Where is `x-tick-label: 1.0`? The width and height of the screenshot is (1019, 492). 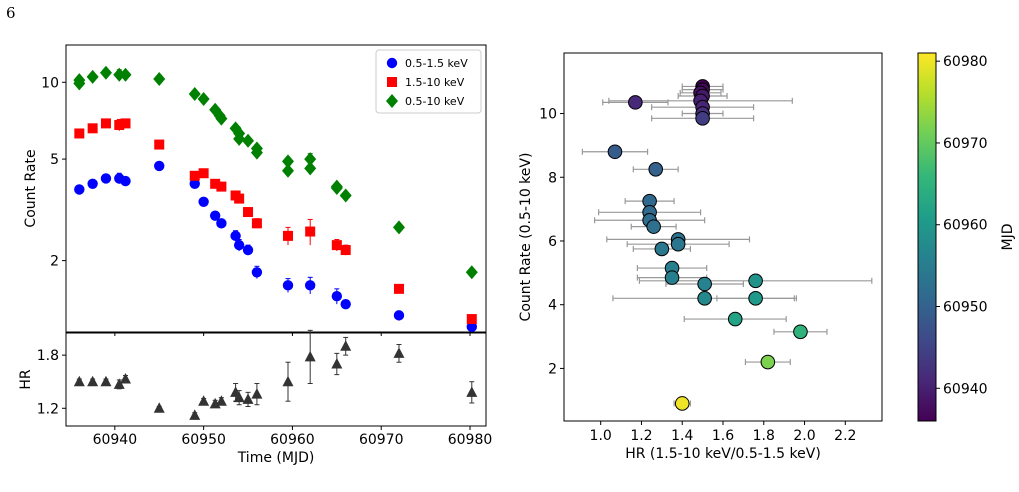 x-tick-label: 1.0 is located at coordinates (601, 436).